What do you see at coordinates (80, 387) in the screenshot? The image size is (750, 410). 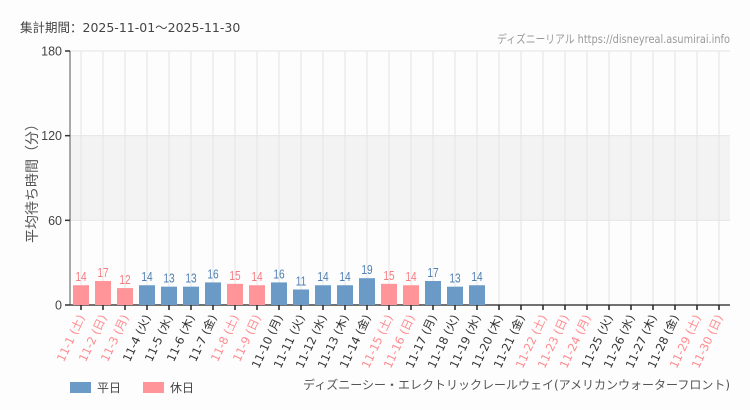 I see `weekday-swatch-icon` at bounding box center [80, 387].